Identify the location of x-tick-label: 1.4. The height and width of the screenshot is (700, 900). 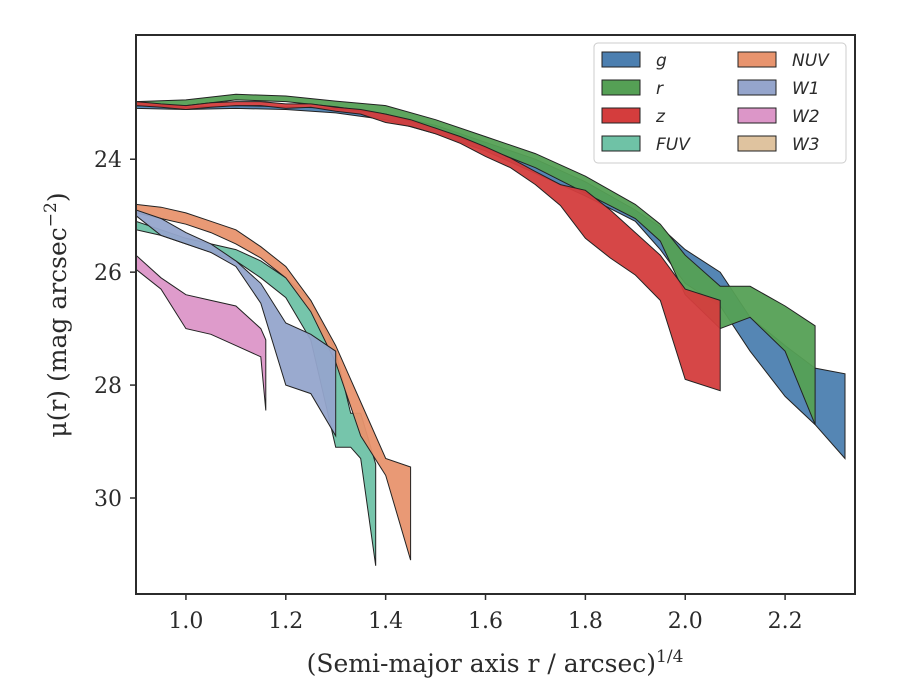
(385, 621).